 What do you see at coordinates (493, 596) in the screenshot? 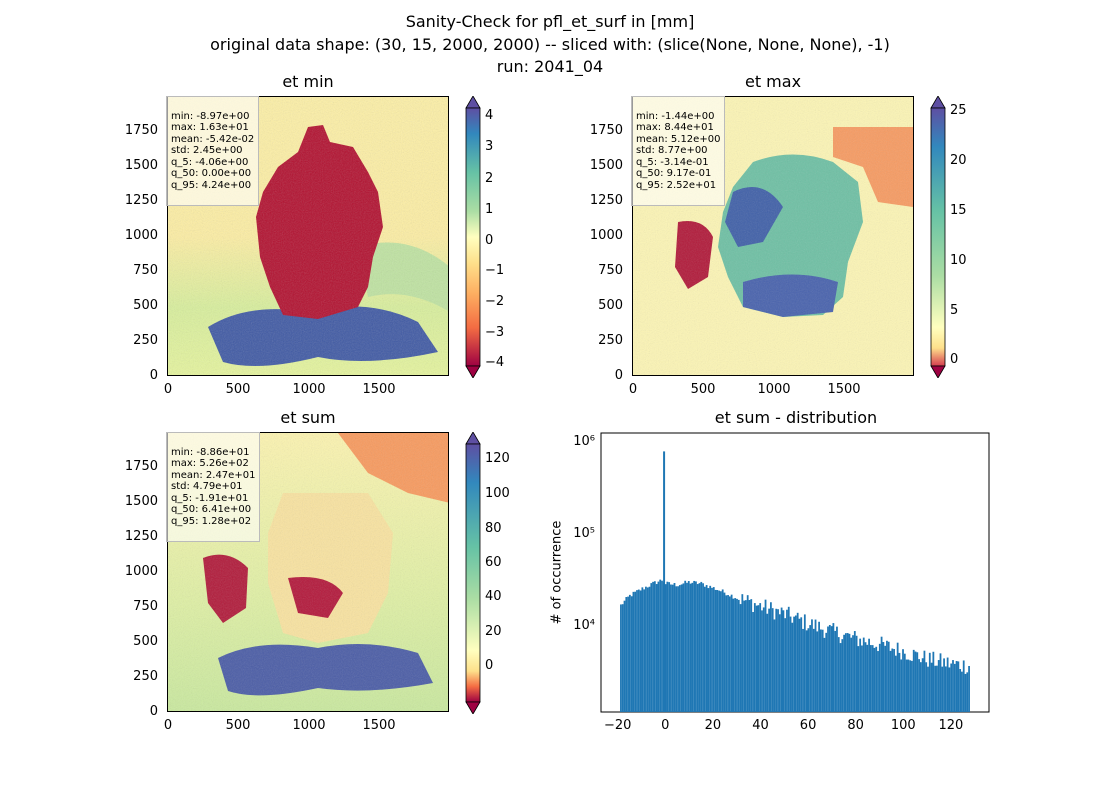
I see `colorbar-tick: 40` at bounding box center [493, 596].